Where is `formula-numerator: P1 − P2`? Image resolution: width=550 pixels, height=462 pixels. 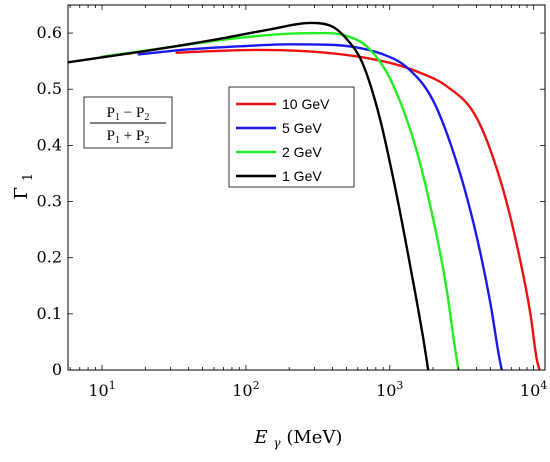 formula-numerator: P1 − P2 is located at coordinates (128, 114).